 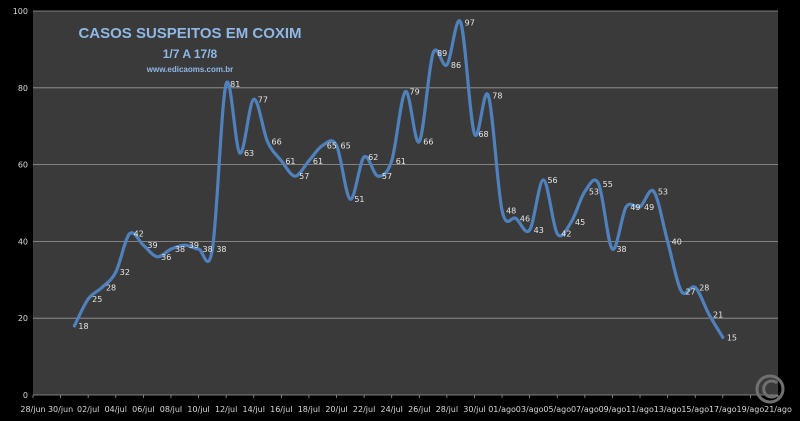 I want to click on x-tick-label: 12/jul, so click(x=226, y=409).